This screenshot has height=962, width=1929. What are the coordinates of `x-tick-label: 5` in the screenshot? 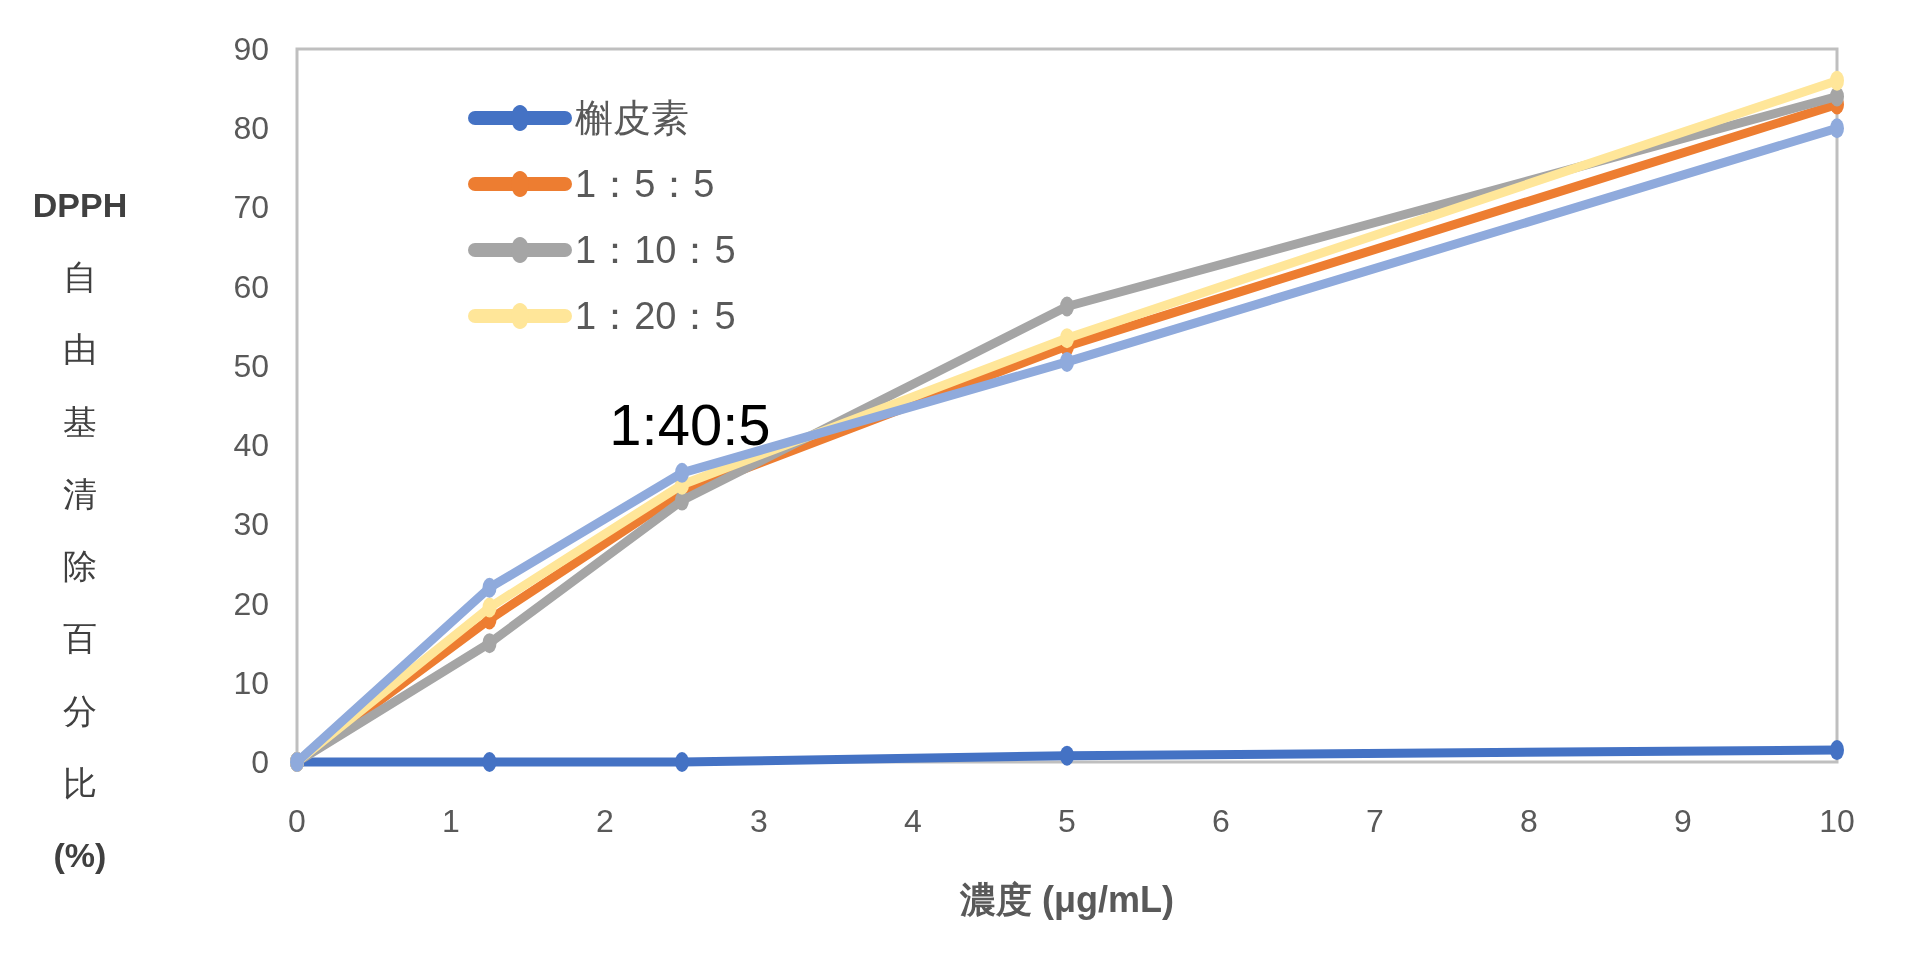 It's located at (1067, 821).